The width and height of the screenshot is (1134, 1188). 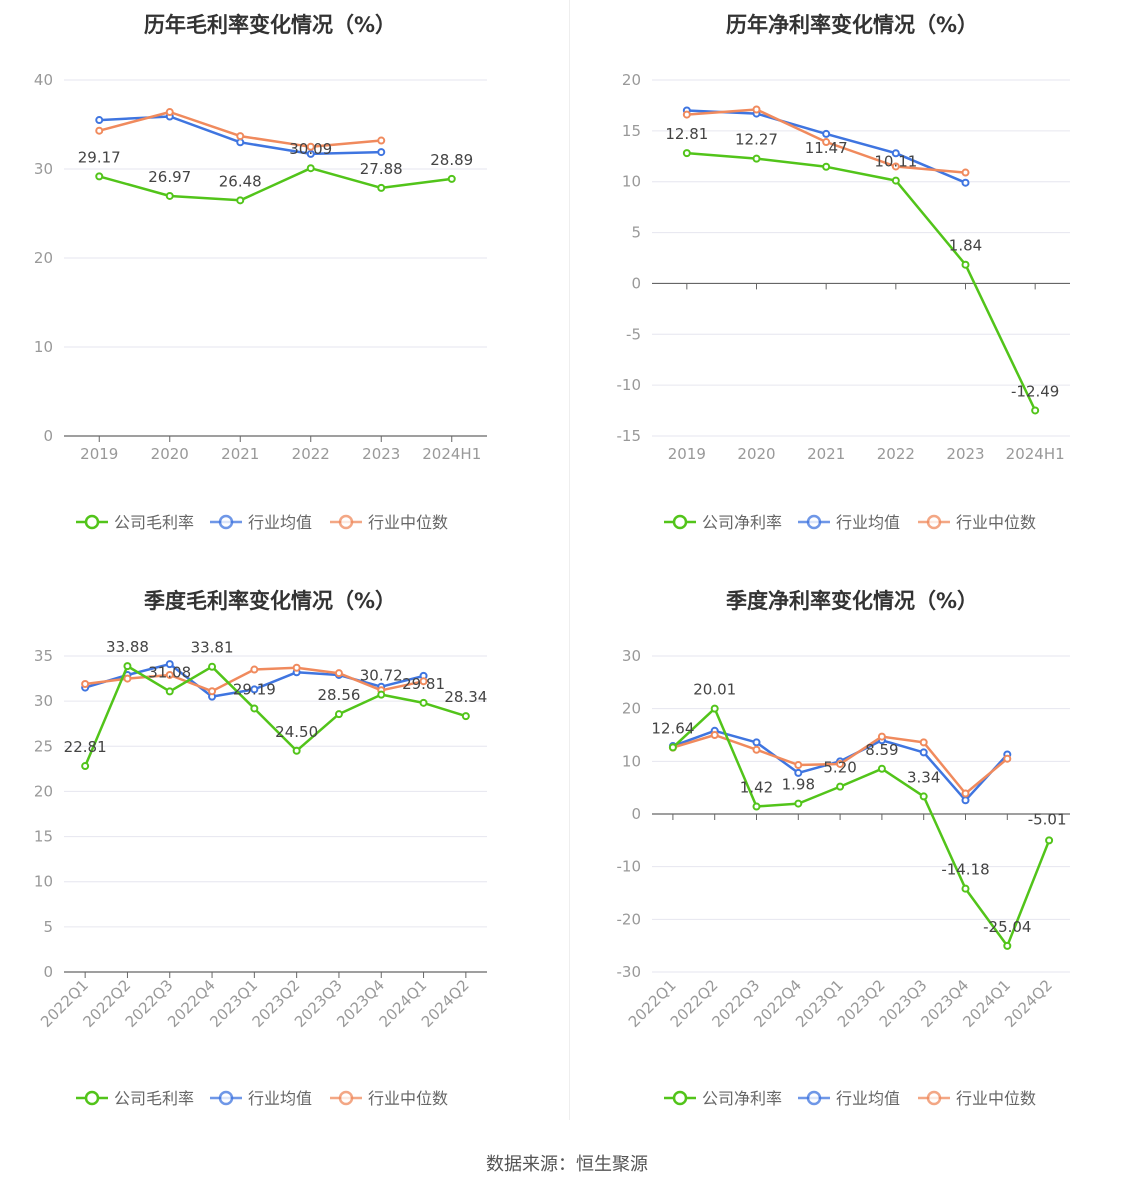 I want to click on legend-label: 公司净利率, so click(x=742, y=1098).